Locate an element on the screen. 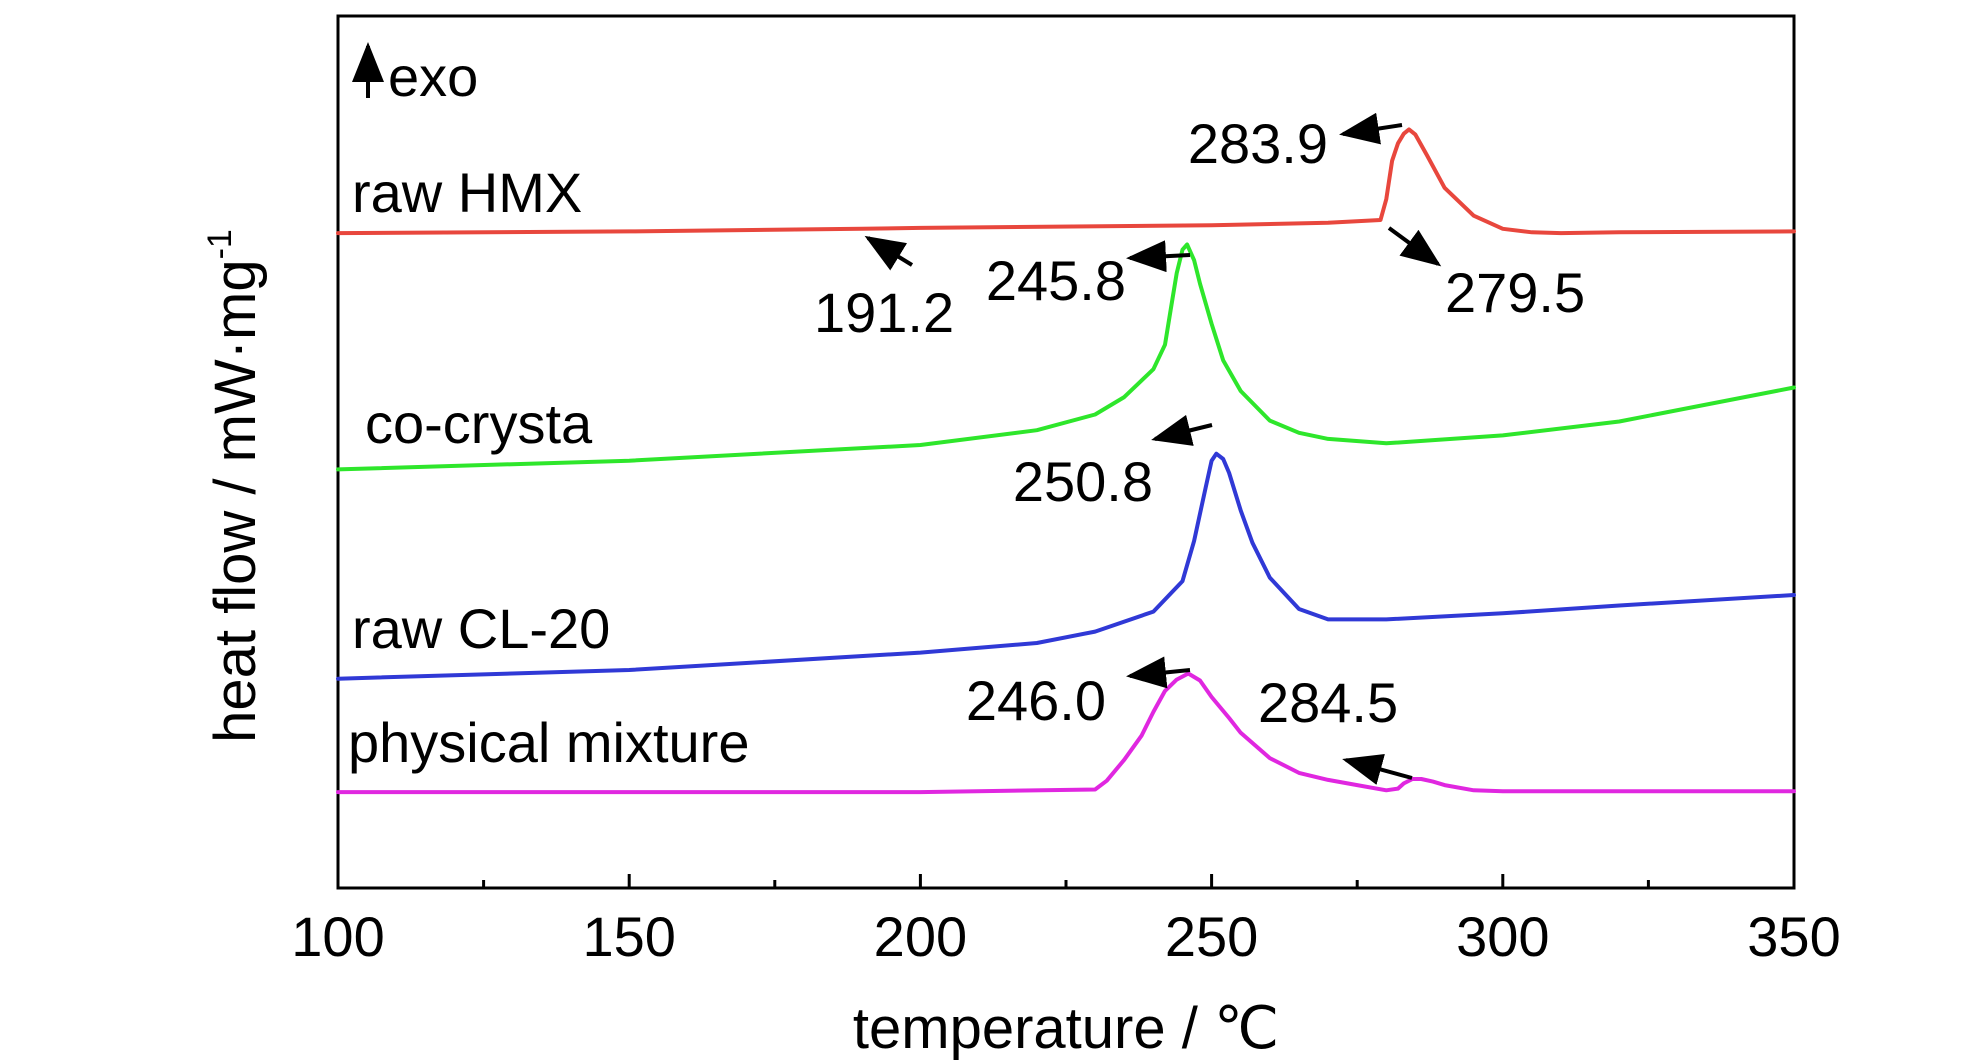 This screenshot has width=1984, height=1063. x-tick-label: 250 is located at coordinates (1211, 936).